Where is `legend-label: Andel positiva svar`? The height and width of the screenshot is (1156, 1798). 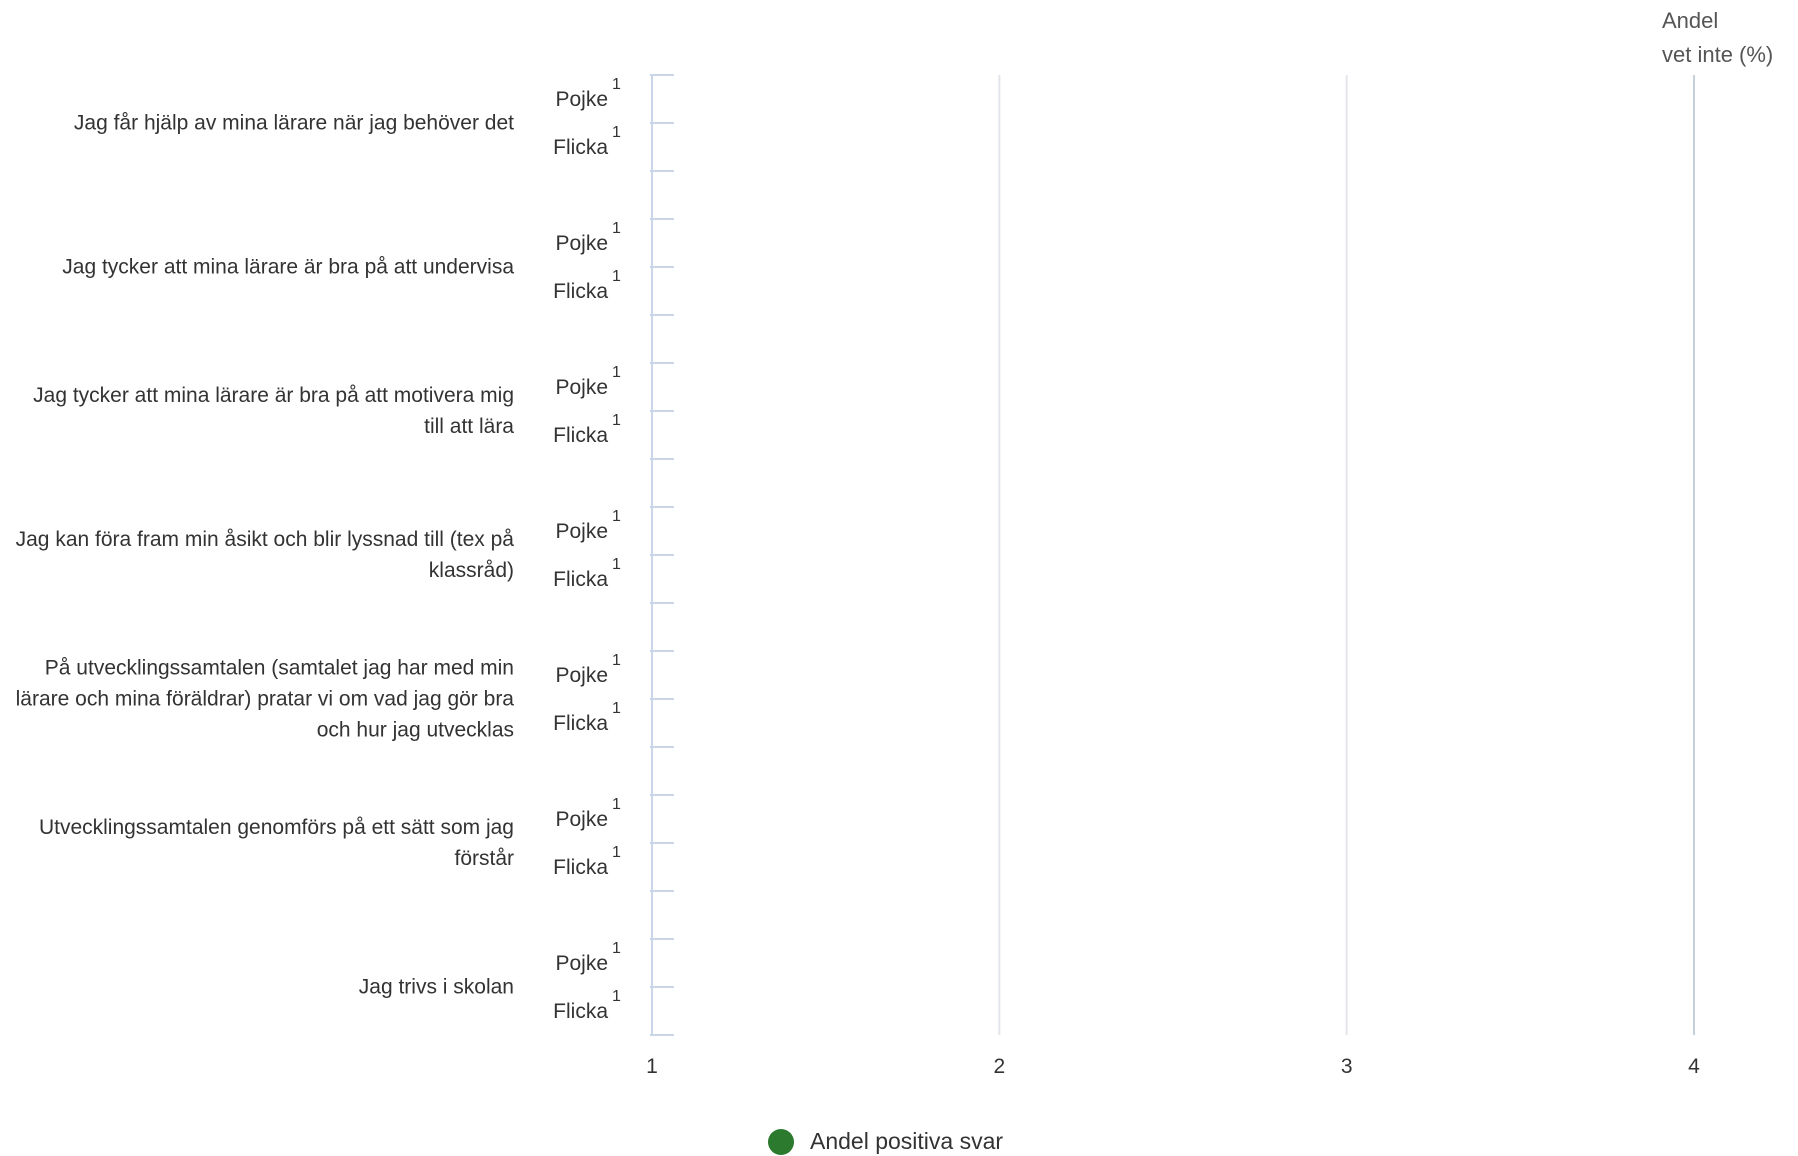 legend-label: Andel positiva svar is located at coordinates (907, 1141).